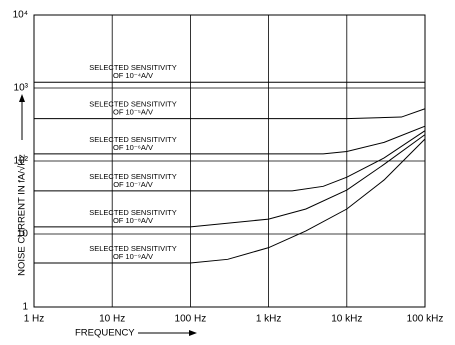  I want to click on sensitivity-label: OF 10⁻⁹A/V, so click(133, 256).